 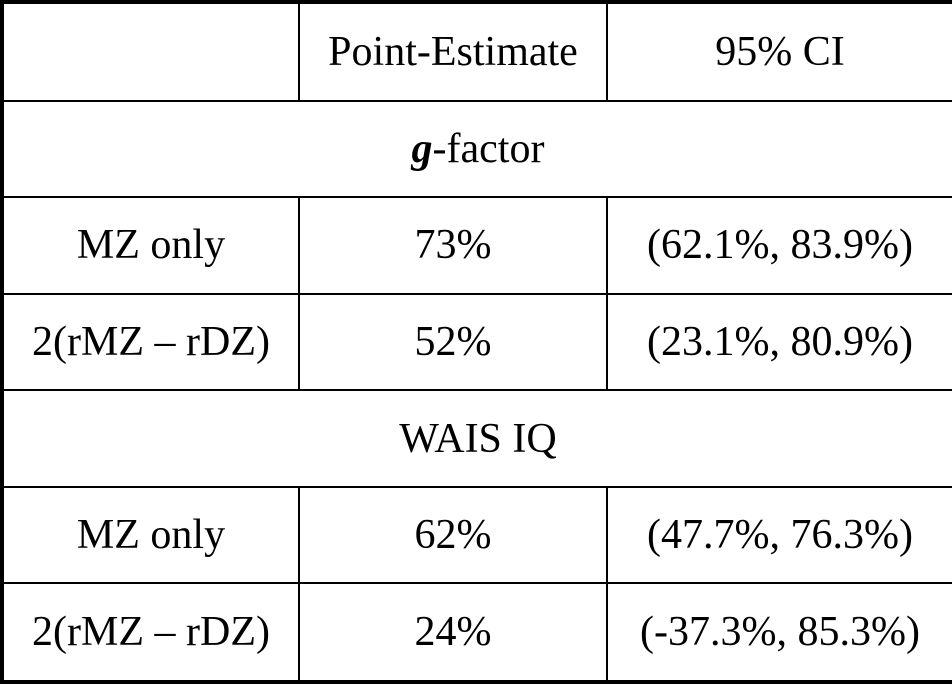 I want to click on table-row: 2(rMZ – rDZ) 24% (-37.3%, 85.3%), so click(x=476, y=632).